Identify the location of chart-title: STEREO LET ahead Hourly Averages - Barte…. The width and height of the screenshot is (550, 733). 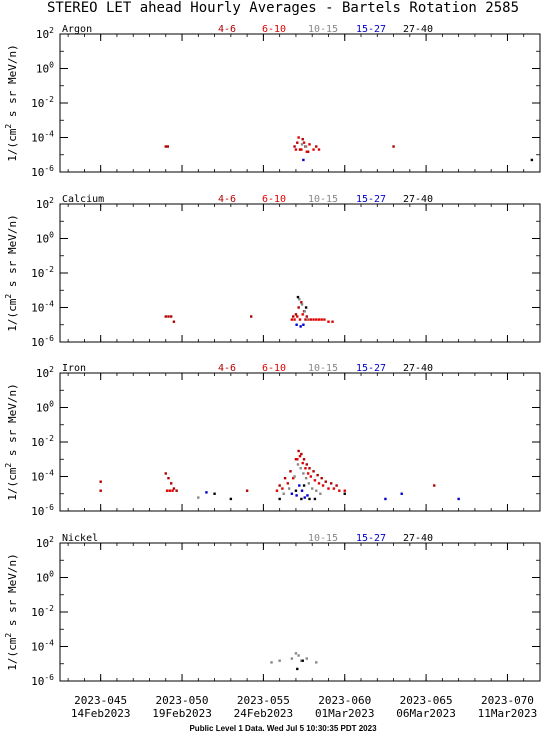
(283, 8).